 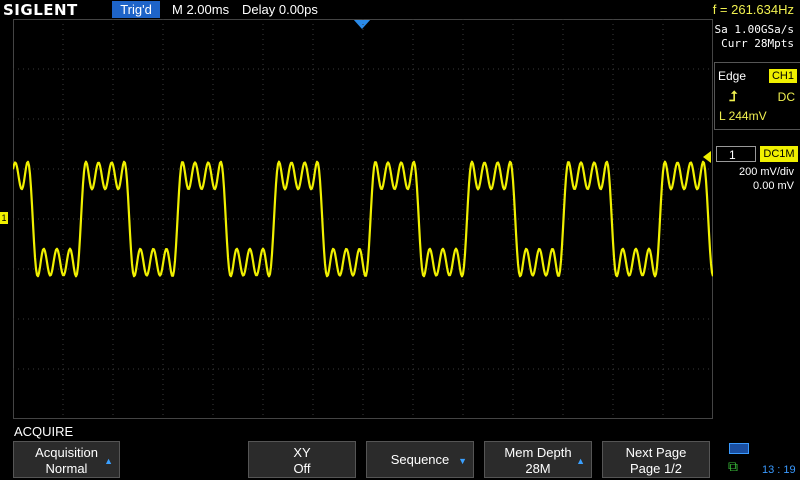 What do you see at coordinates (656, 468) in the screenshot?
I see `softkey-value: Page 1/2` at bounding box center [656, 468].